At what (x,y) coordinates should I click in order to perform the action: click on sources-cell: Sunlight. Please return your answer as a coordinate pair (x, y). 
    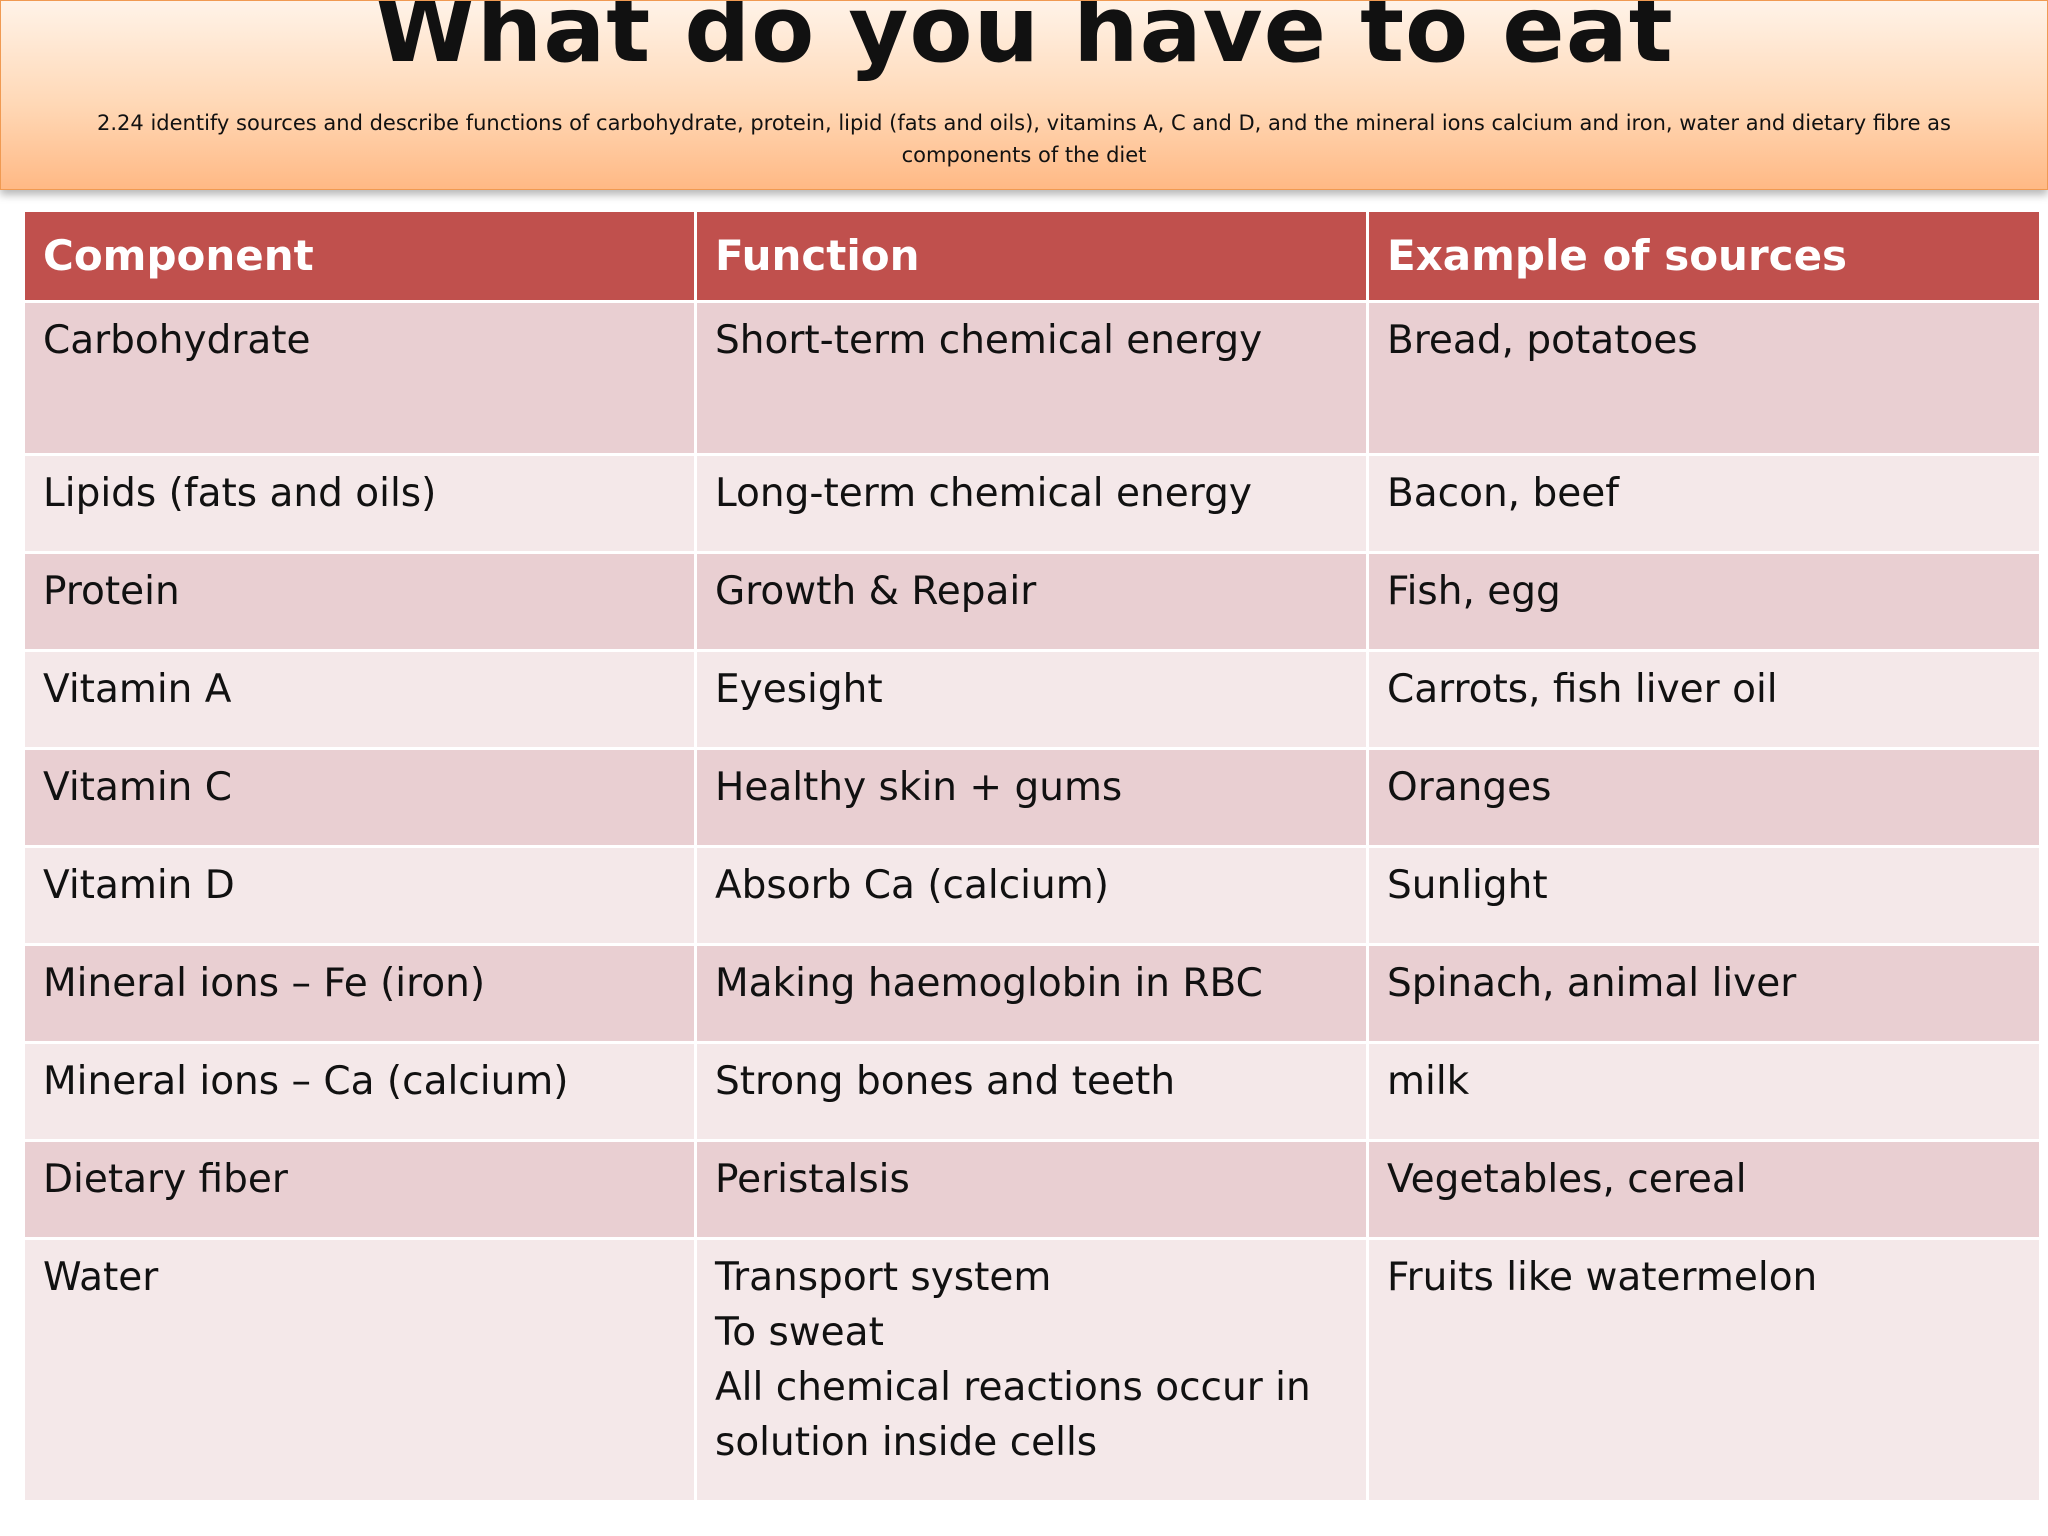
    Looking at the image, I should click on (1704, 895).